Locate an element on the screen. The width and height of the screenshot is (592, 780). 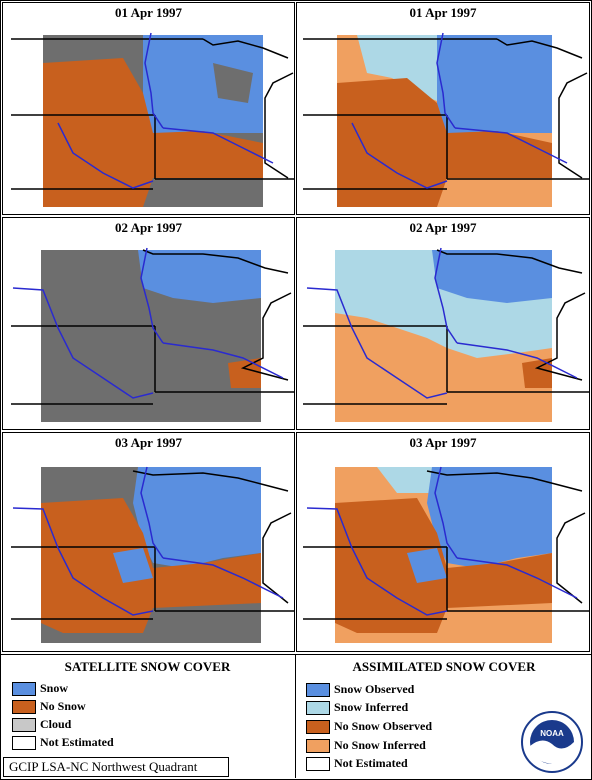
footer-caption: GCIP LSA-NC Northwest Quadrant is located at coordinates (103, 766).